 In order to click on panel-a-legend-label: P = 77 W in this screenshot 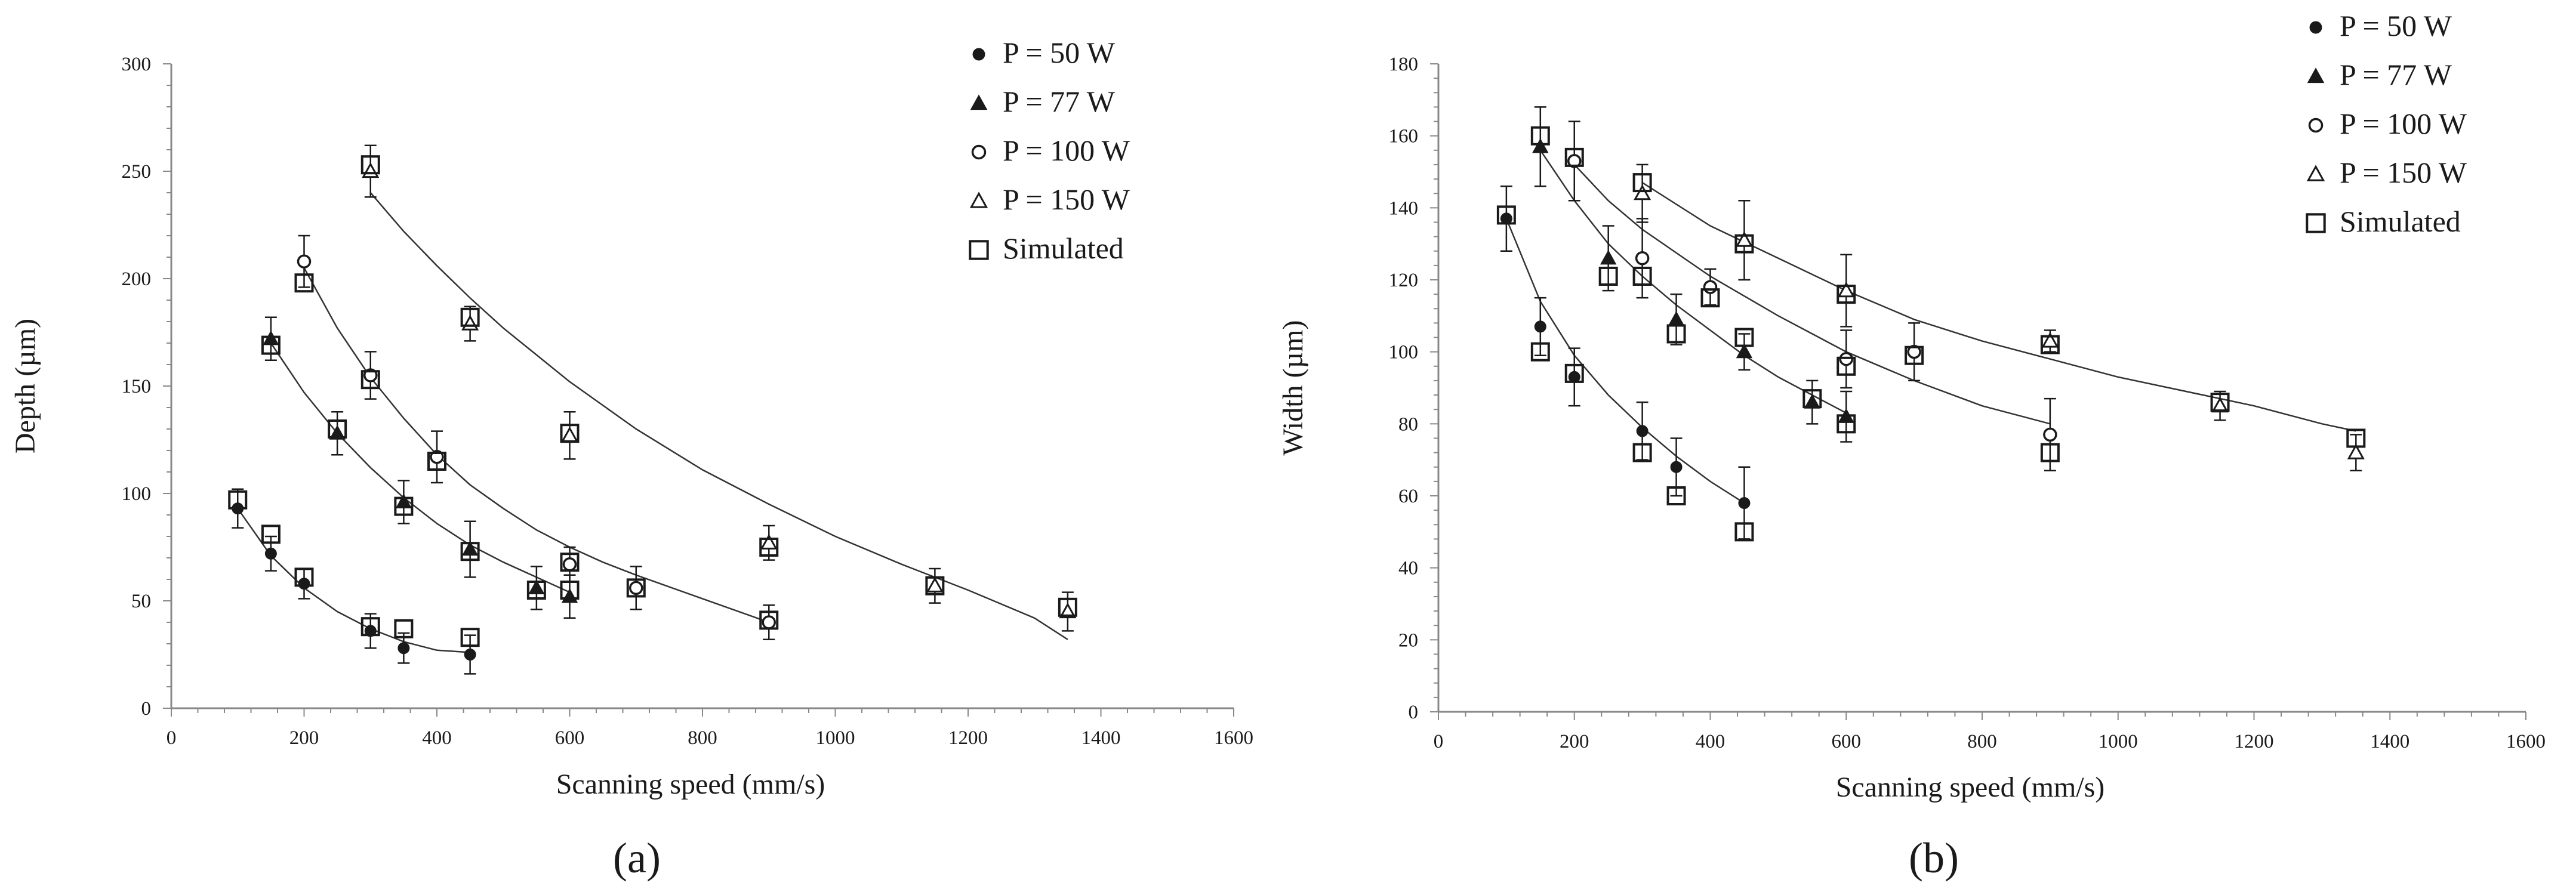, I will do `click(1059, 101)`.